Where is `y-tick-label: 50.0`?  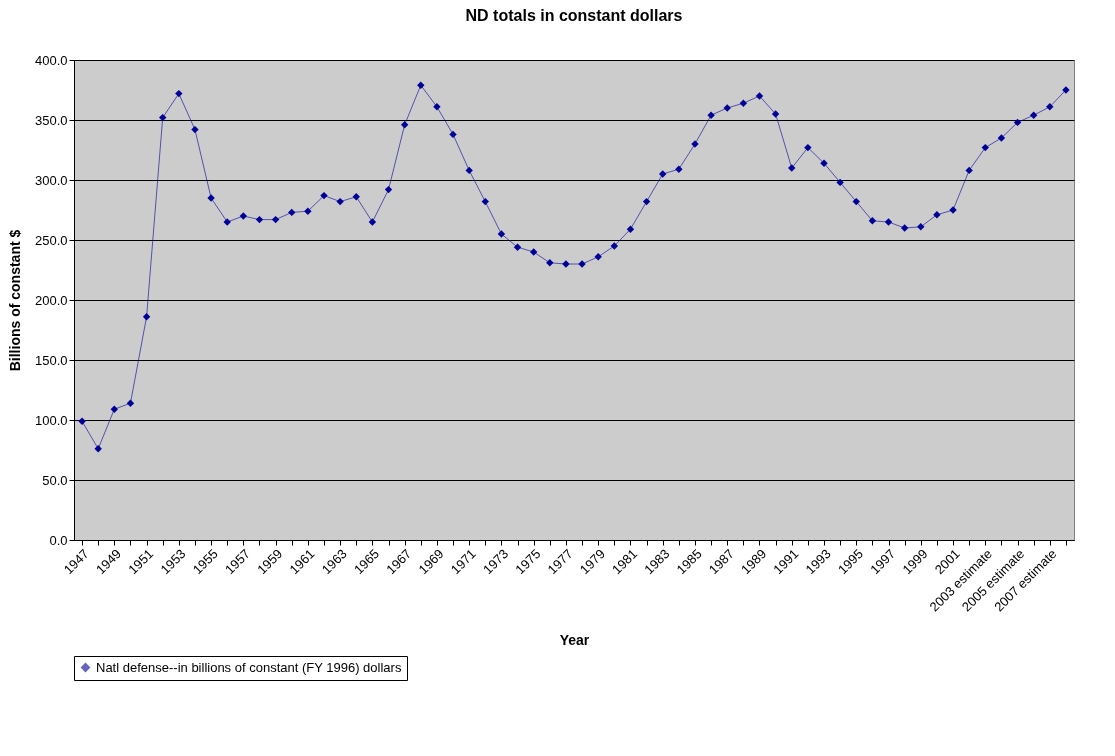
y-tick-label: 50.0 is located at coordinates (55, 480).